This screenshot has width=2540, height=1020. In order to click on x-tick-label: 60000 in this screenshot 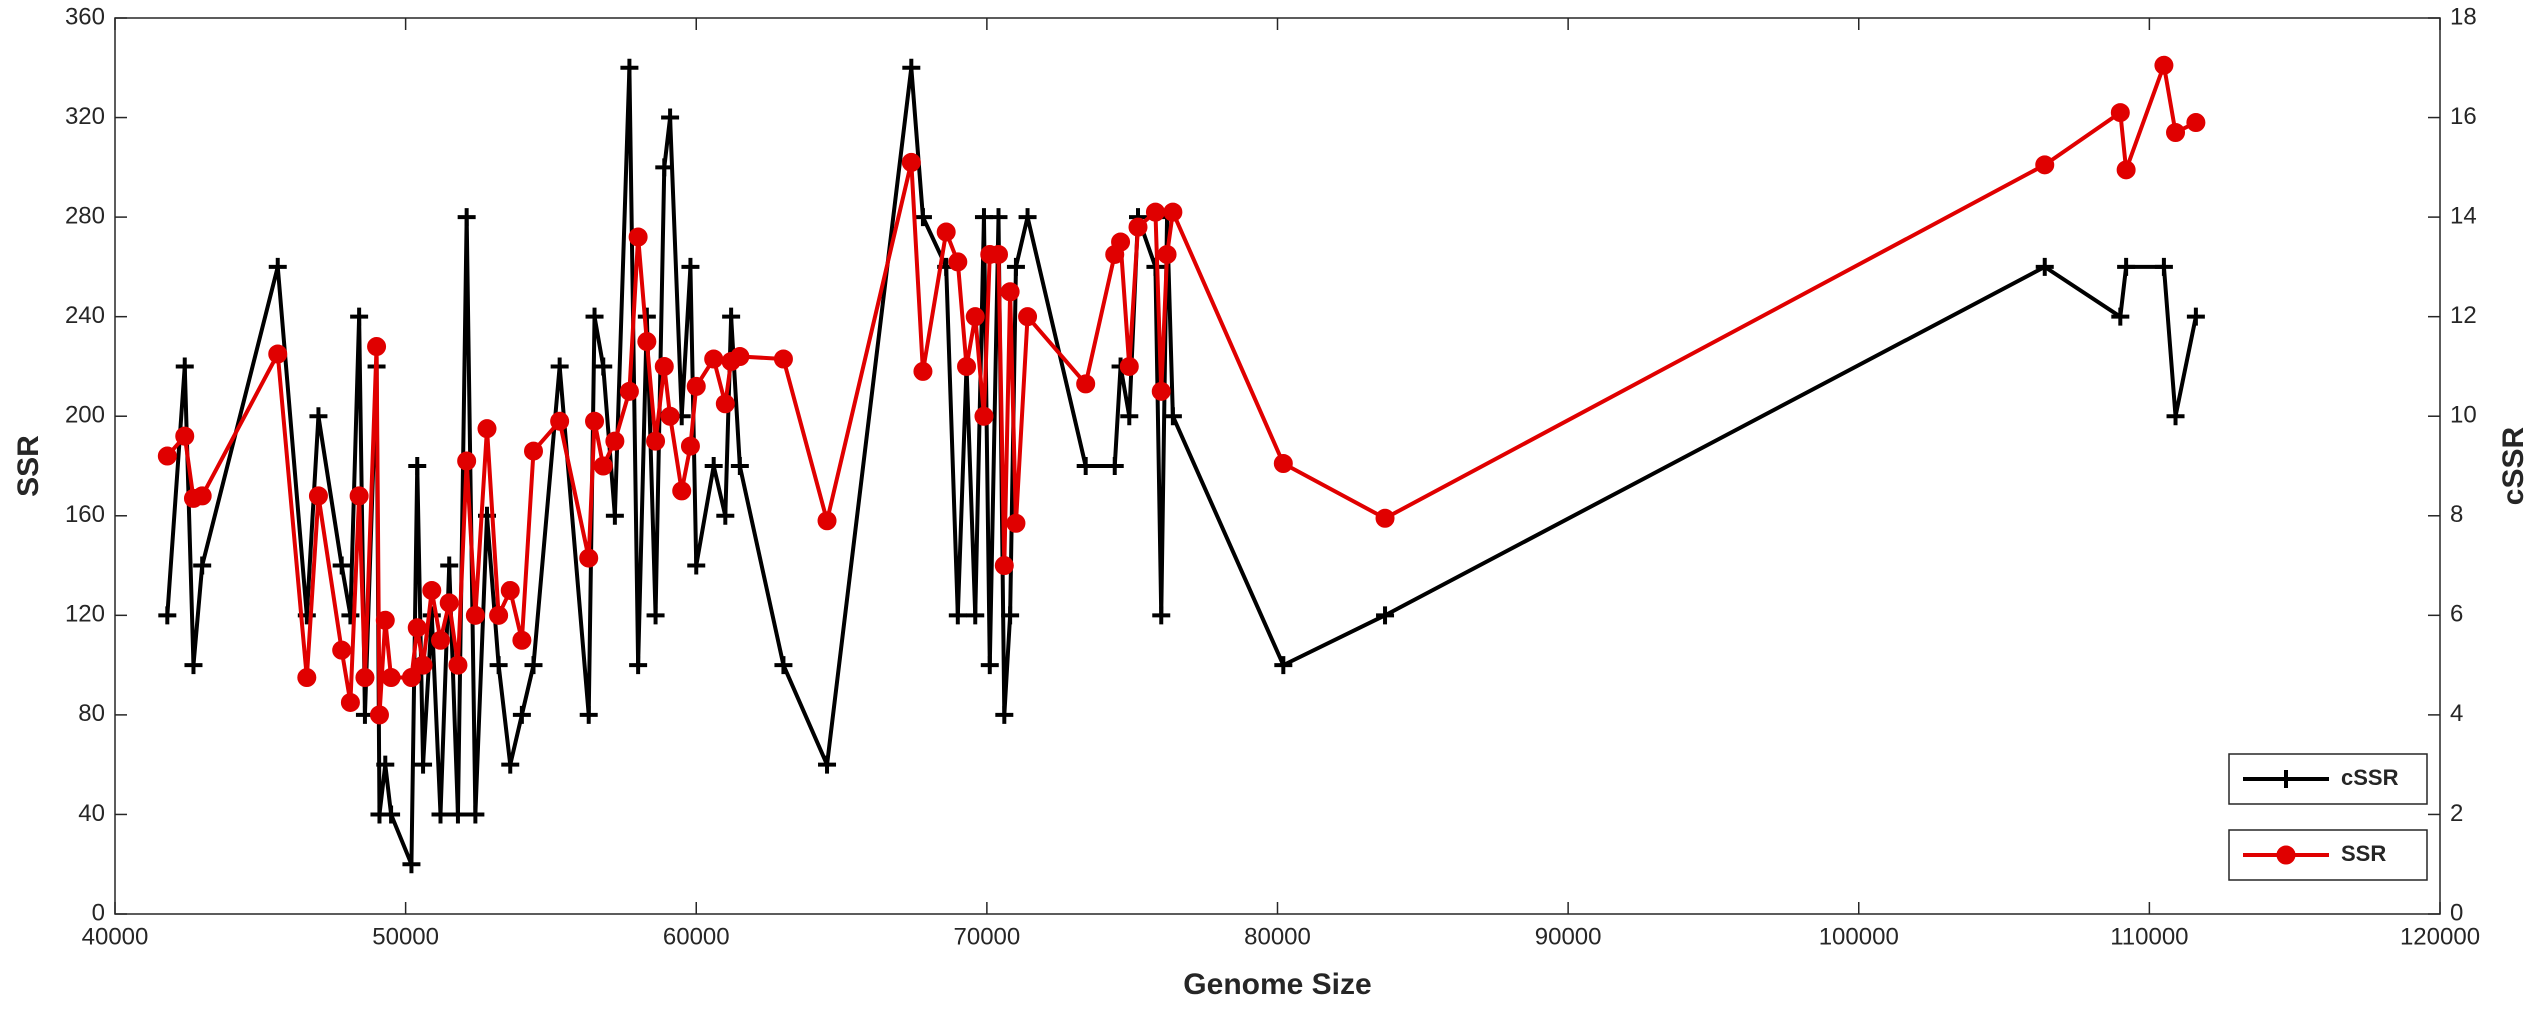, I will do `click(696, 936)`.